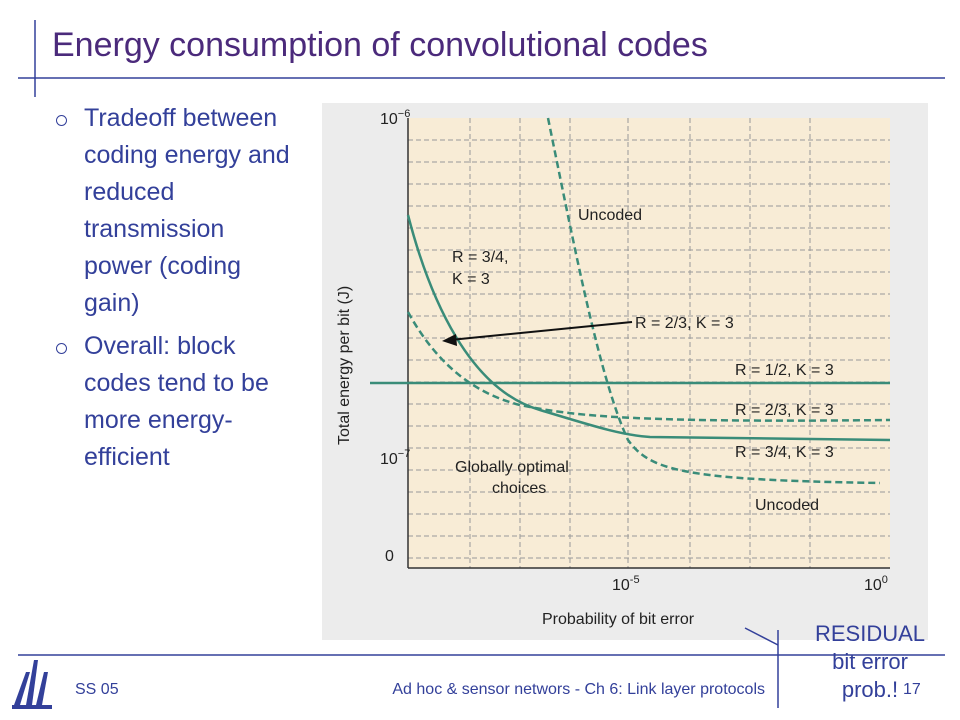 This screenshot has width=960, height=720. Describe the element at coordinates (395, 118) in the screenshot. I see `y-tick: 10⁻⁶` at that location.